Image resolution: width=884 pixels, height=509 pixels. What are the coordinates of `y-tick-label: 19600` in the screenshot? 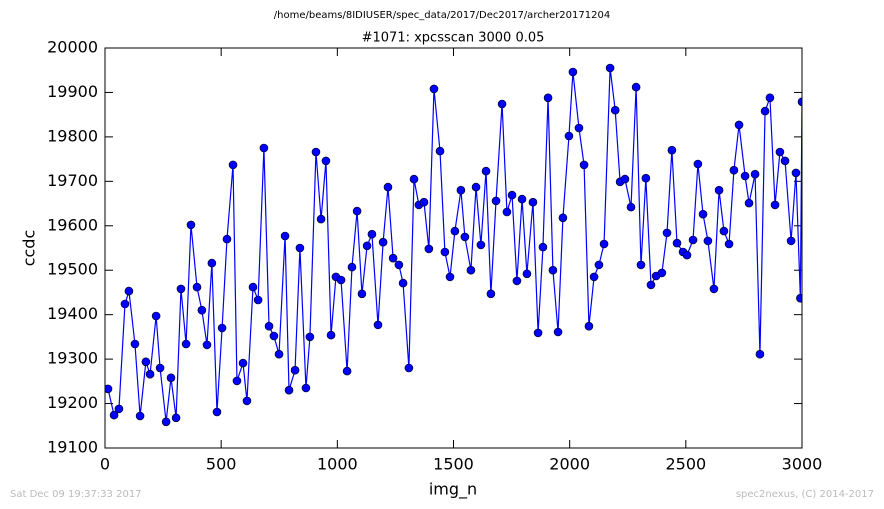 It's located at (72, 224).